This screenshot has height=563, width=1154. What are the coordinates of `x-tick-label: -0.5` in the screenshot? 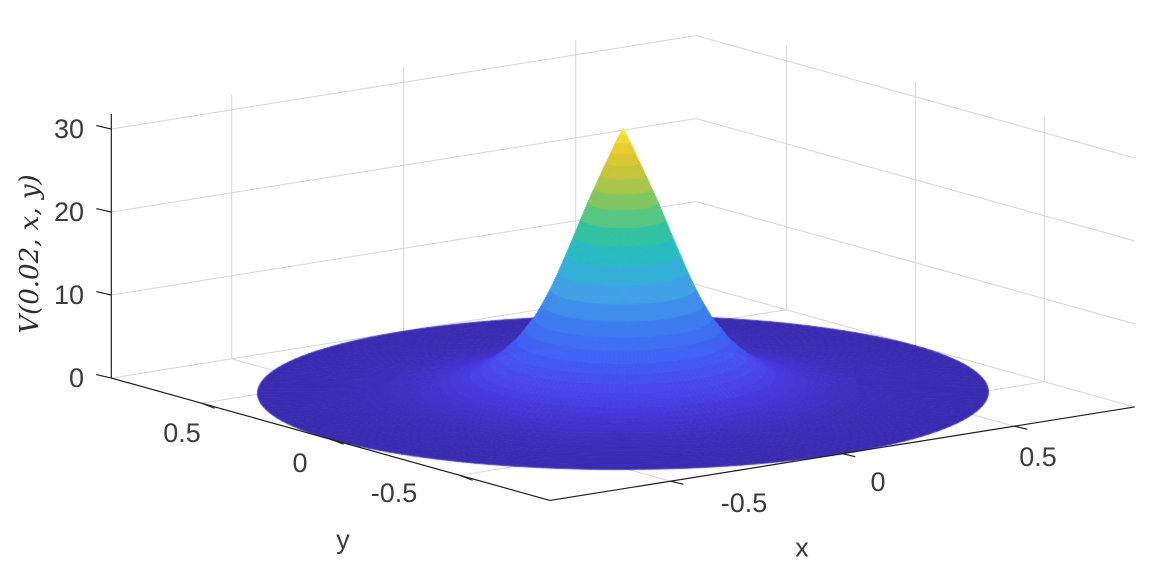 It's located at (744, 503).